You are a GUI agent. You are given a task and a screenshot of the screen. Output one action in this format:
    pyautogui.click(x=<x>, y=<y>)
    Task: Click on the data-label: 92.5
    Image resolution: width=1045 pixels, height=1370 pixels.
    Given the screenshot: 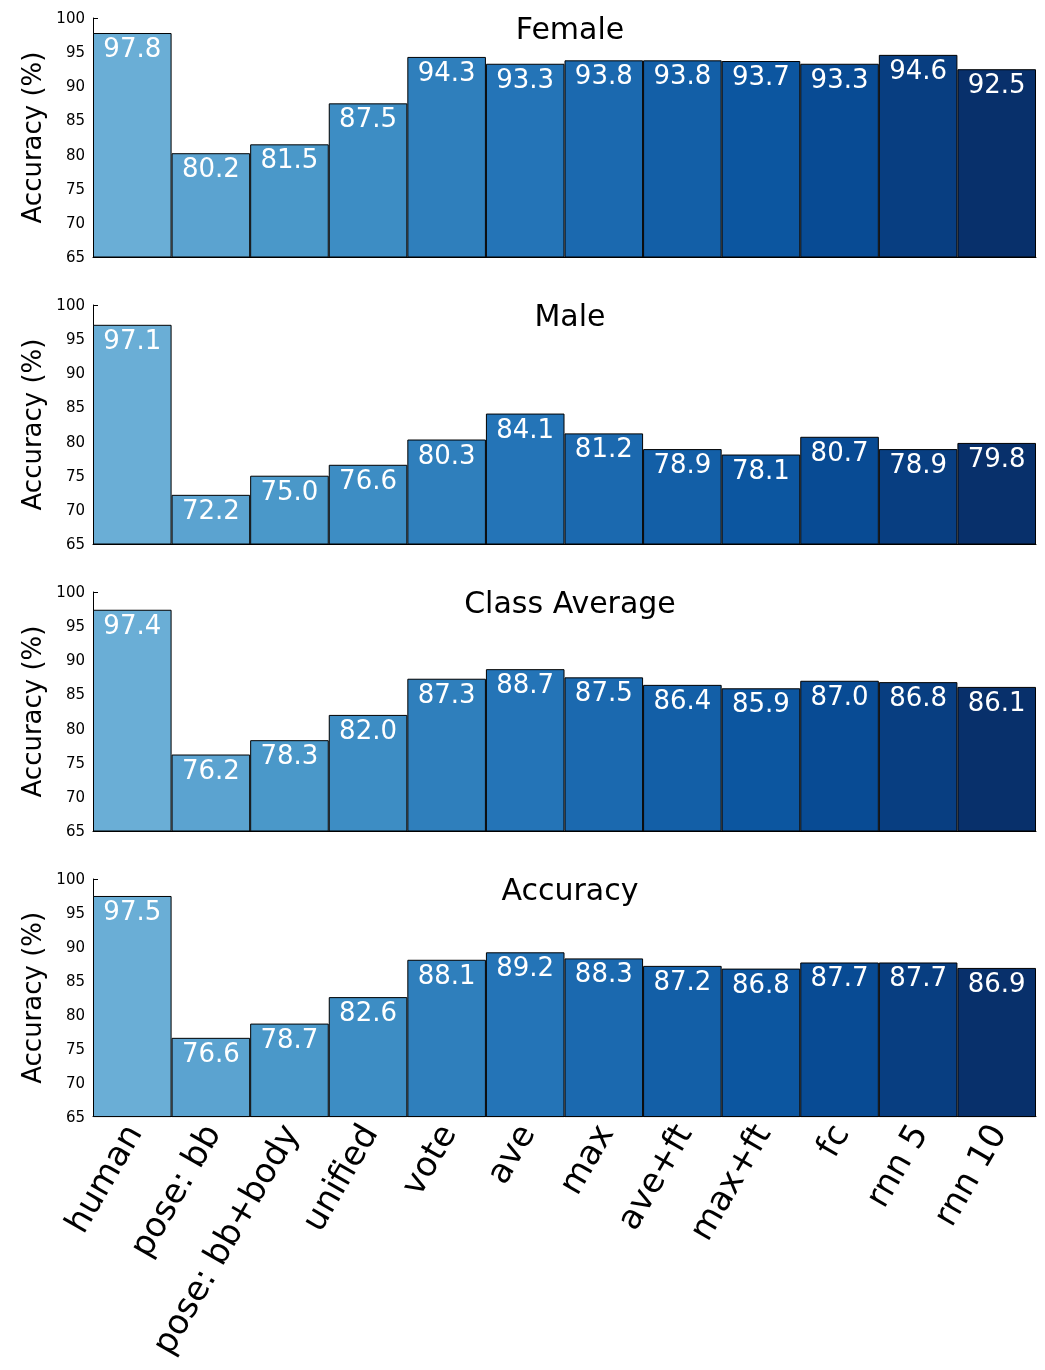 What is the action you would take?
    pyautogui.click(x=996, y=84)
    